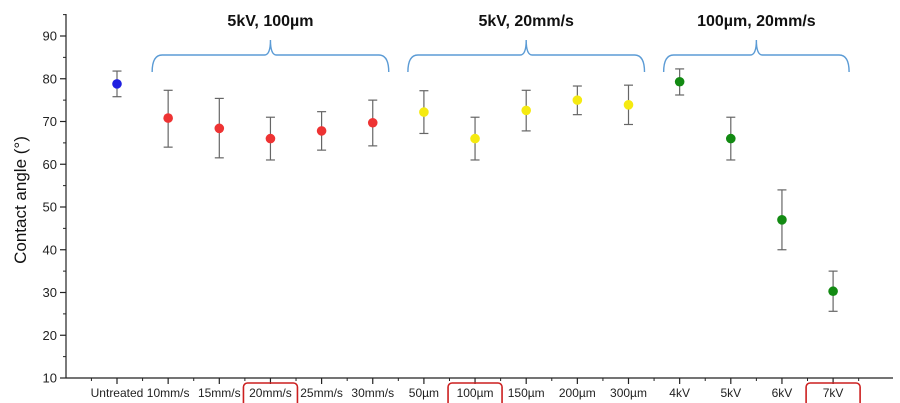 The width and height of the screenshot is (900, 403). What do you see at coordinates (50, 121) in the screenshot?
I see `y-tick-label: 70` at bounding box center [50, 121].